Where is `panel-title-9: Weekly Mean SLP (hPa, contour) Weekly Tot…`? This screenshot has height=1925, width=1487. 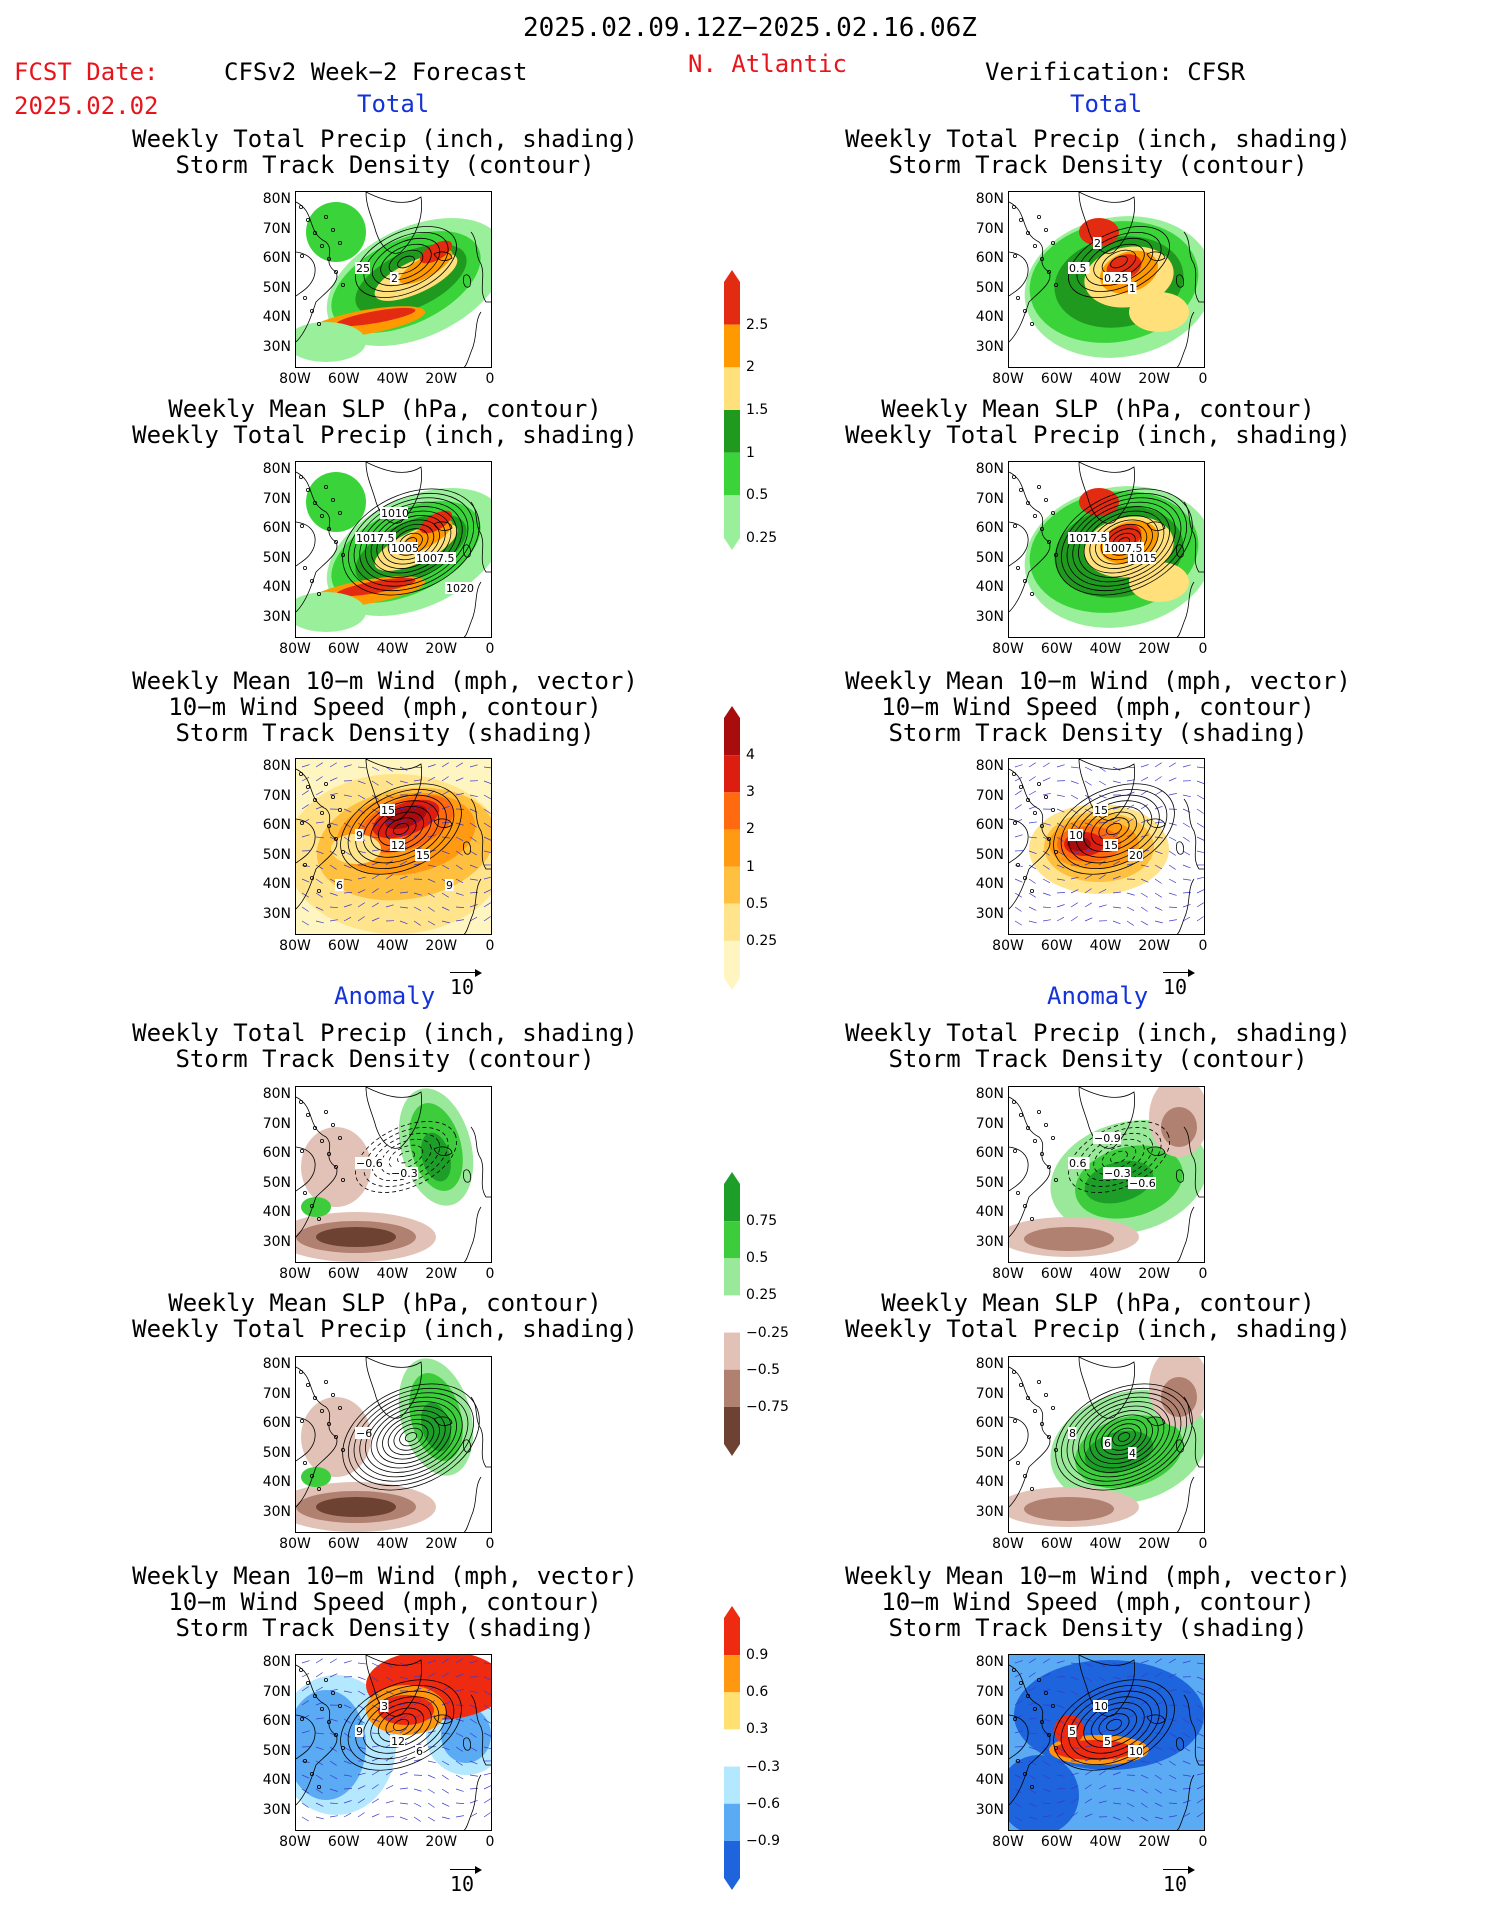 panel-title-9: Weekly Mean SLP (hPa, contour) Weekly Tot… is located at coordinates (385, 1316).